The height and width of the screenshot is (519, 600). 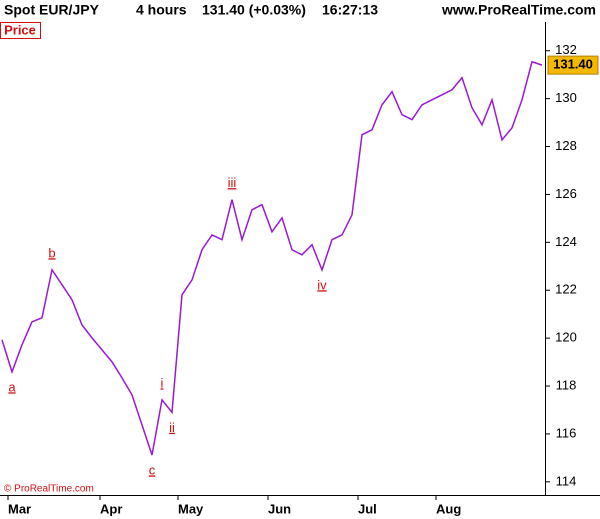 What do you see at coordinates (518, 10) in the screenshot?
I see `source: www.ProRealTime.com` at bounding box center [518, 10].